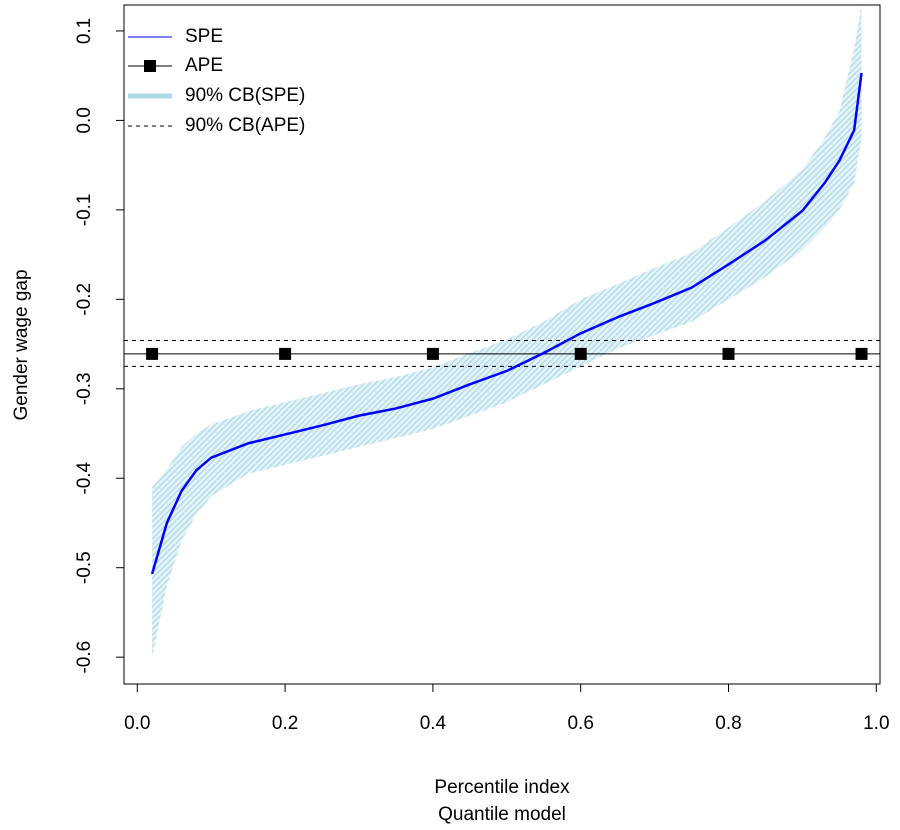  What do you see at coordinates (84, 120) in the screenshot?
I see `y-tick-label: 0.0` at bounding box center [84, 120].